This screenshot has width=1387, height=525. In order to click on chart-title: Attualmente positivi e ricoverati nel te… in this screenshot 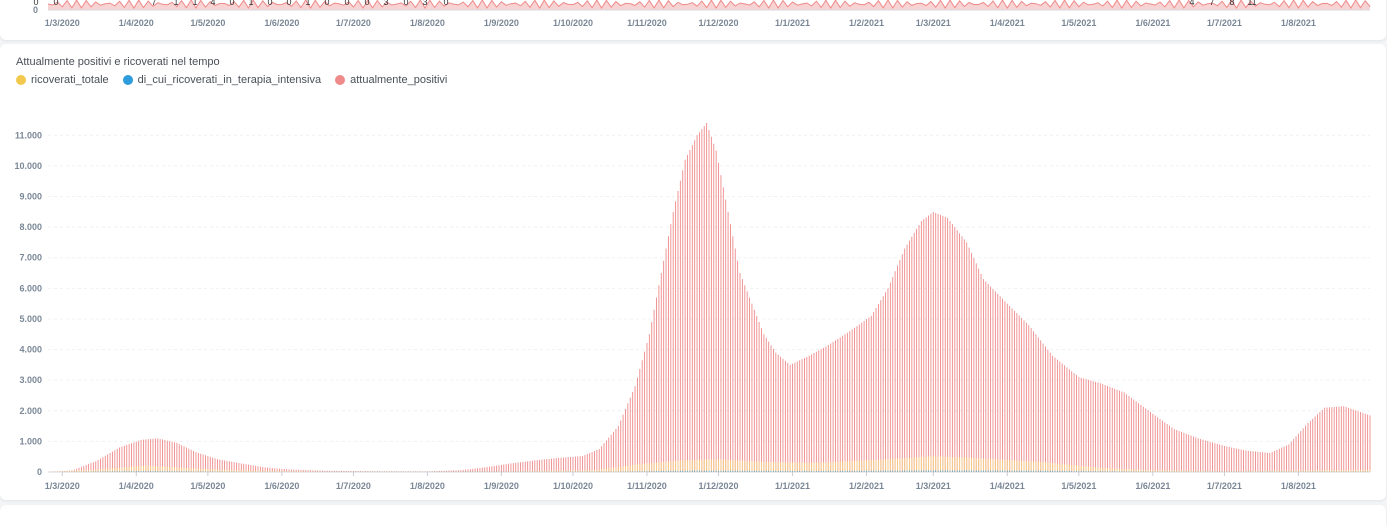, I will do `click(118, 62)`.